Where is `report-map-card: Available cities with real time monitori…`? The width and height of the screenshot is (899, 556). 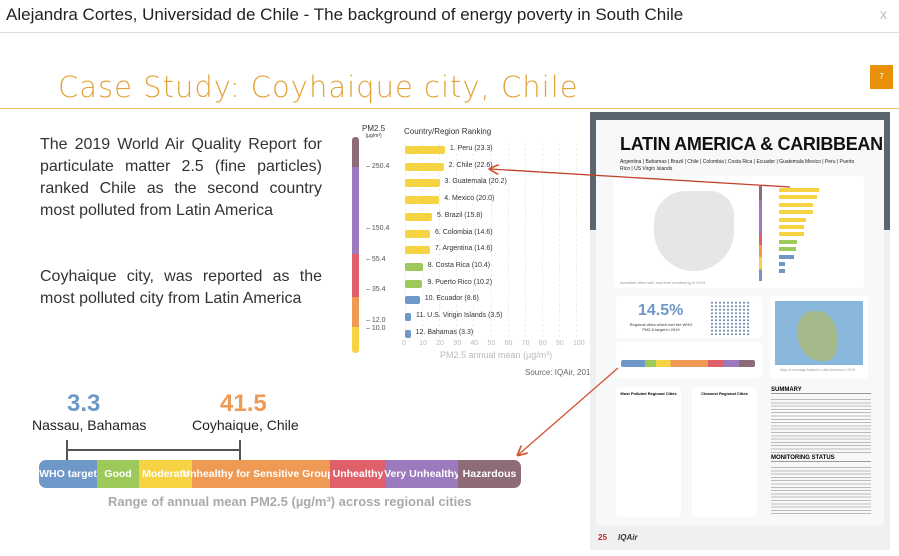 report-map-card: Available cities with real time monitori… is located at coordinates (739, 232).